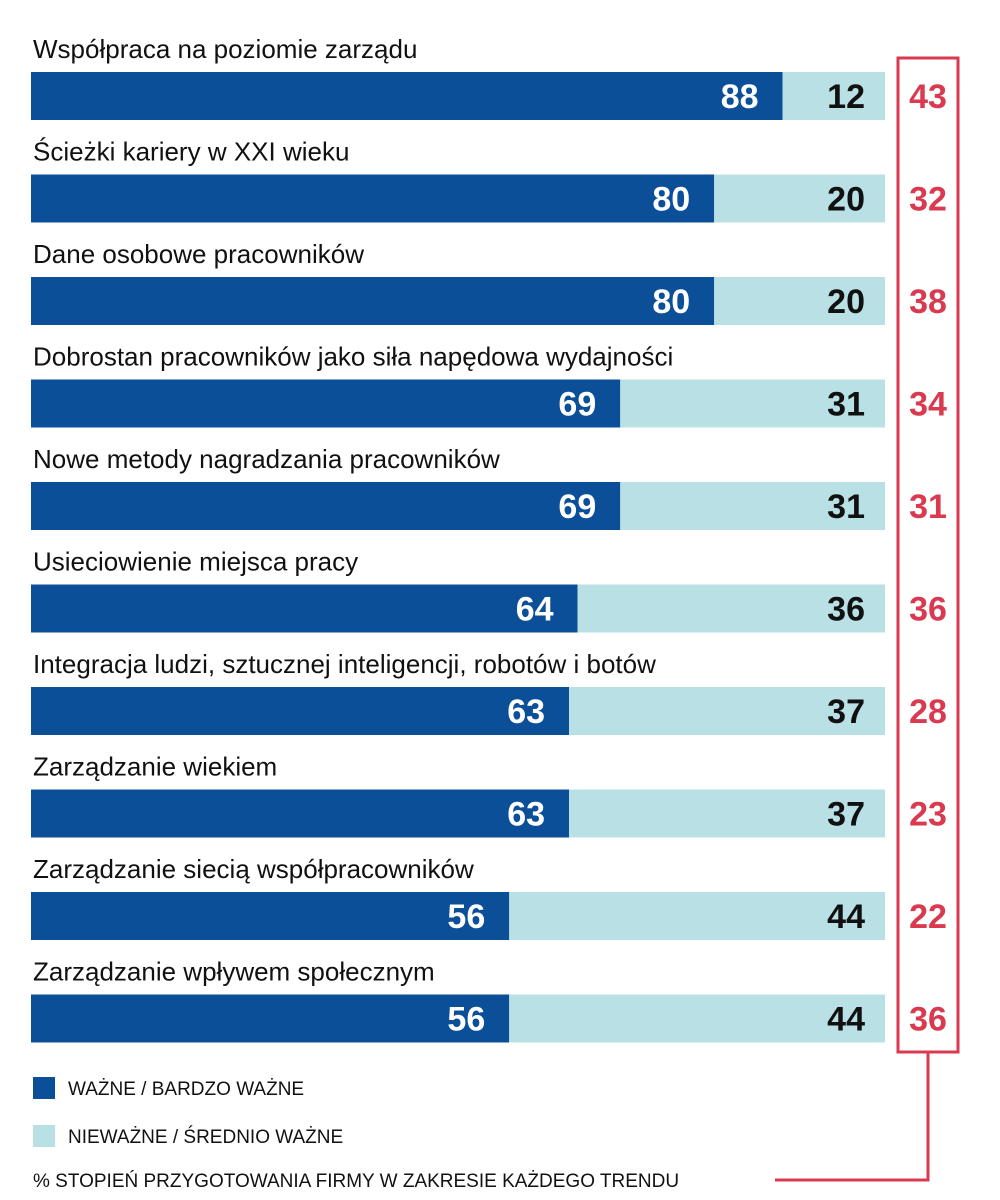 Image resolution: width=1000 pixels, height=1200 pixels. What do you see at coordinates (928, 200) in the screenshot?
I see `readiness-value: 32` at bounding box center [928, 200].